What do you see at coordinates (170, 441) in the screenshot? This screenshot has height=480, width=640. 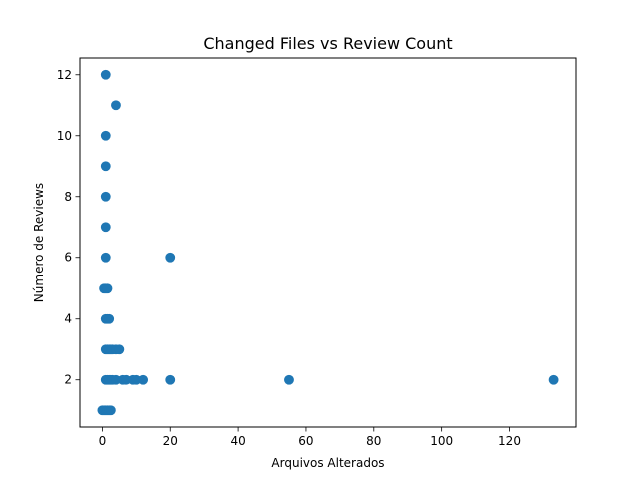 I see `x-tick-label: 20` at bounding box center [170, 441].